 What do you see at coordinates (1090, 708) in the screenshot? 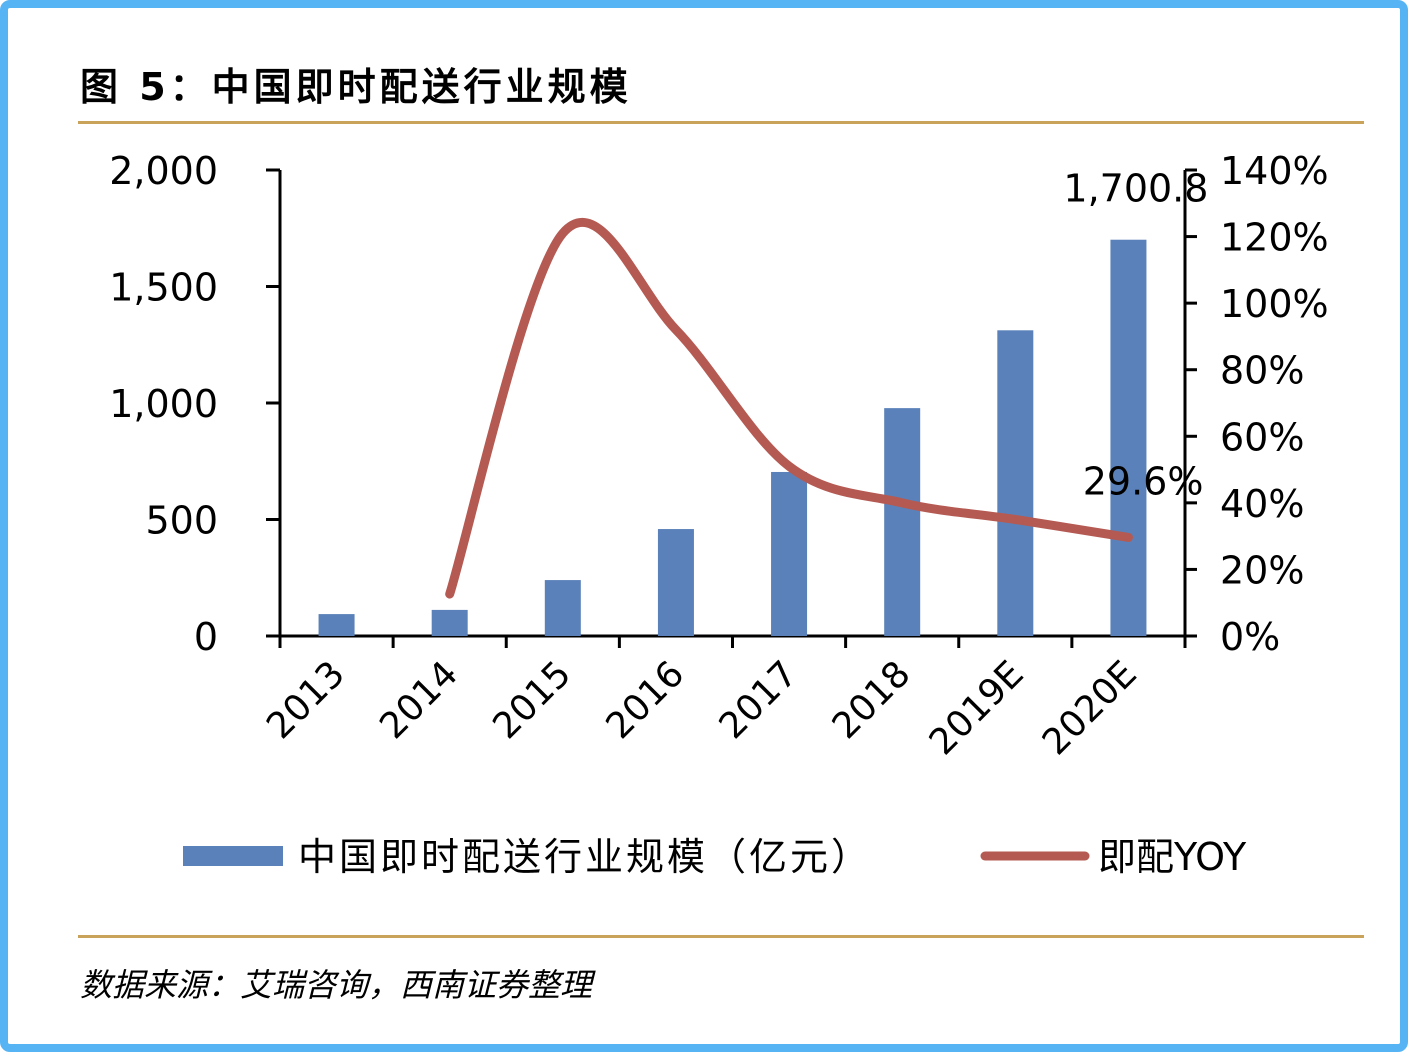
I see `x-tick-label: 2020E` at bounding box center [1090, 708].